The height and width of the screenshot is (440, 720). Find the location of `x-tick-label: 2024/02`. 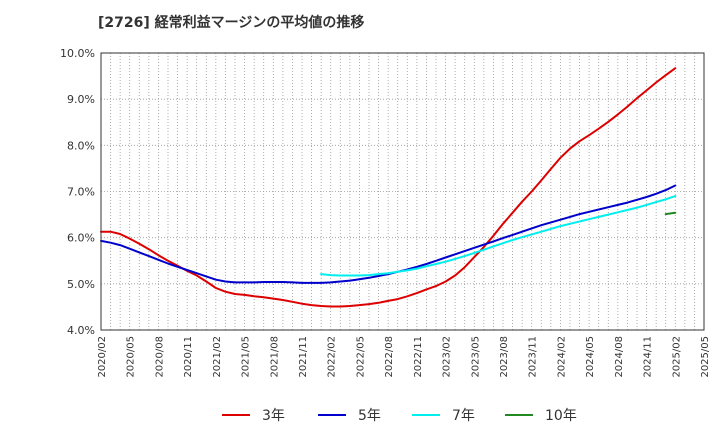

x-tick-label: 2024/02 is located at coordinates (561, 357).